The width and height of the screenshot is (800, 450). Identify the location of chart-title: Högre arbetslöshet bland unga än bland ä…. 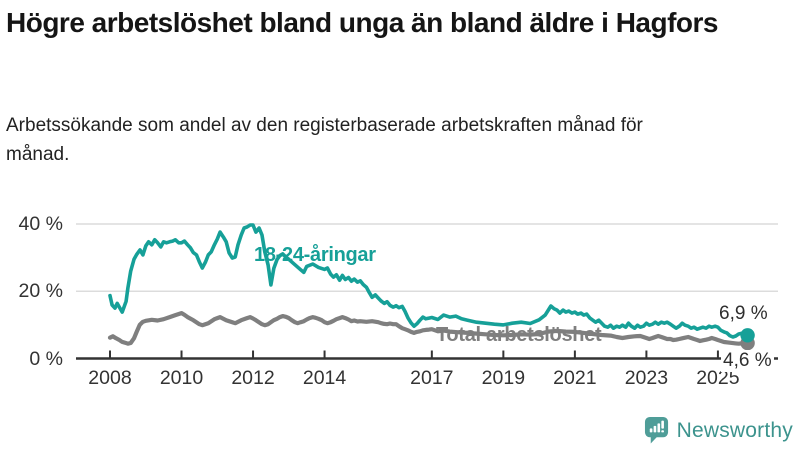
(362, 22).